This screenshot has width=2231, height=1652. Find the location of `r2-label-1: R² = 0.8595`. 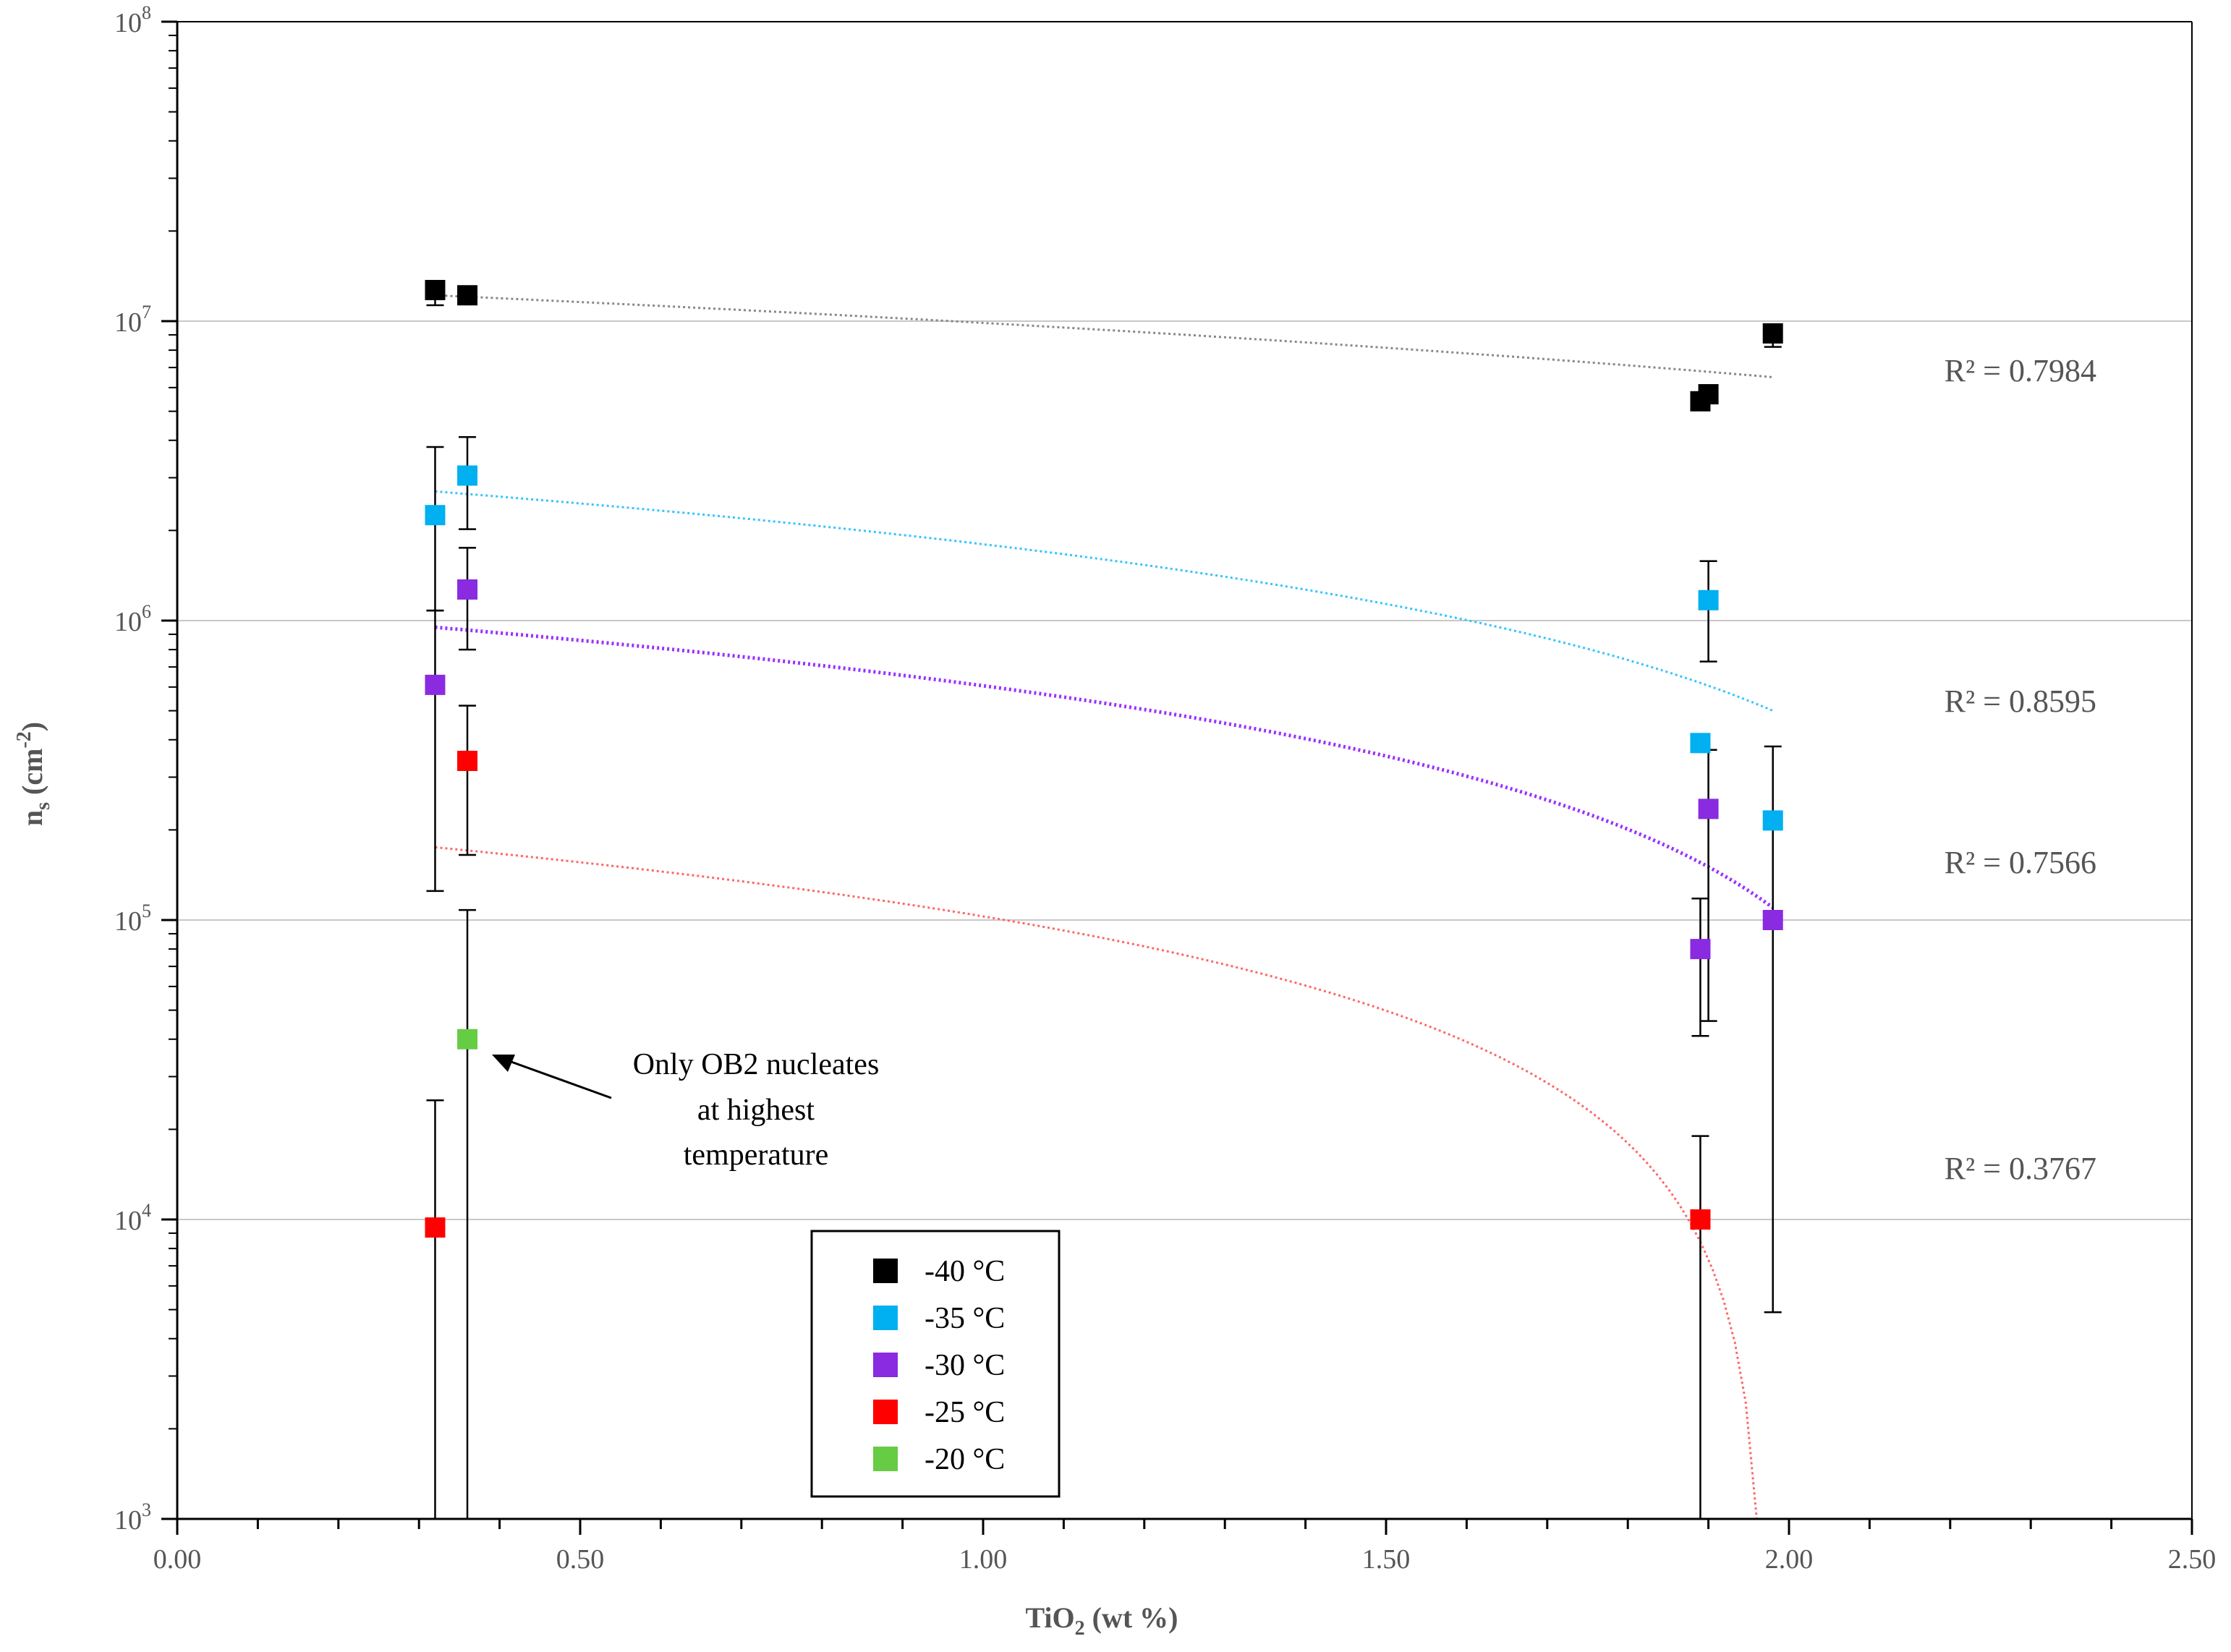

r2-label-1: R² = 0.8595 is located at coordinates (2020, 701).